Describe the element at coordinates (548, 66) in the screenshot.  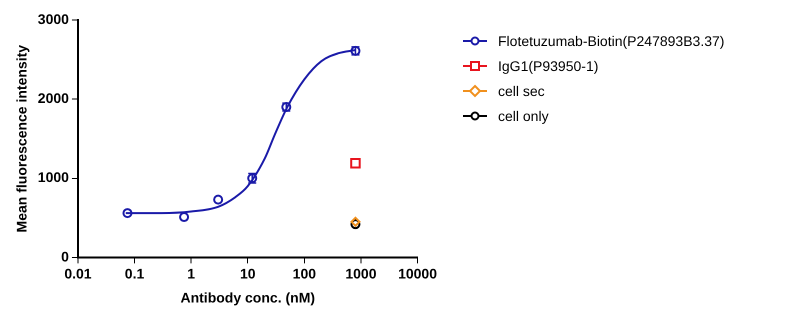
I see `legend-label: IgG1(P93950-1)` at that location.